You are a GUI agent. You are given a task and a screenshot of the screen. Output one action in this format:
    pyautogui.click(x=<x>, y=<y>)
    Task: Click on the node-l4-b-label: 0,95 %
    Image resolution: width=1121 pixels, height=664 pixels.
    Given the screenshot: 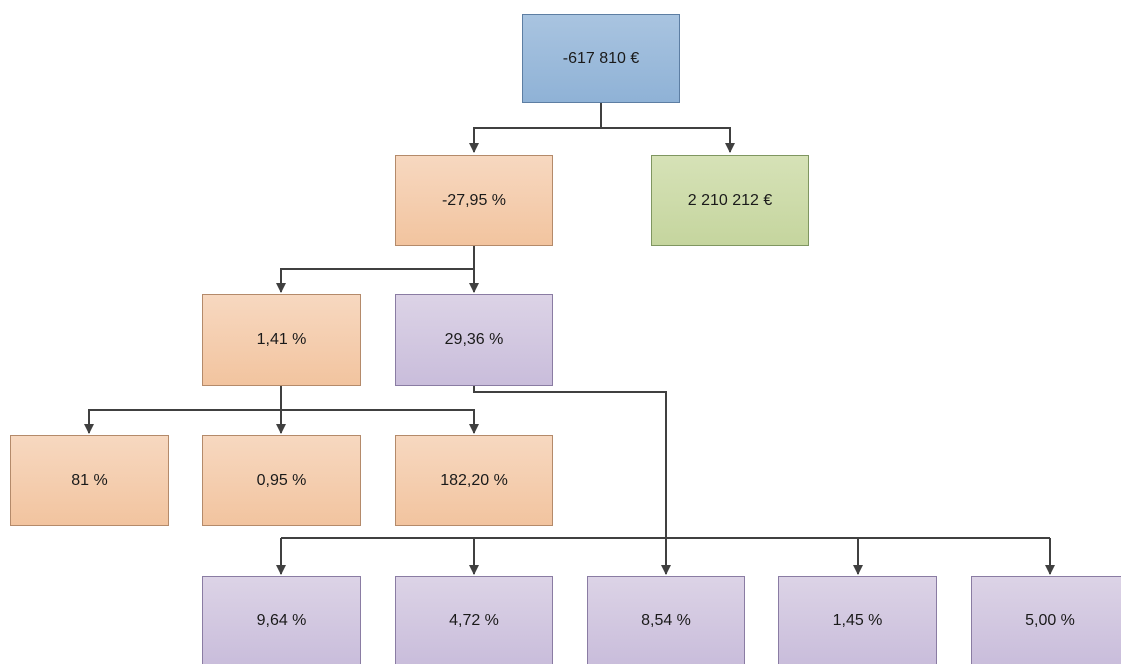 What is the action you would take?
    pyautogui.click(x=281, y=480)
    